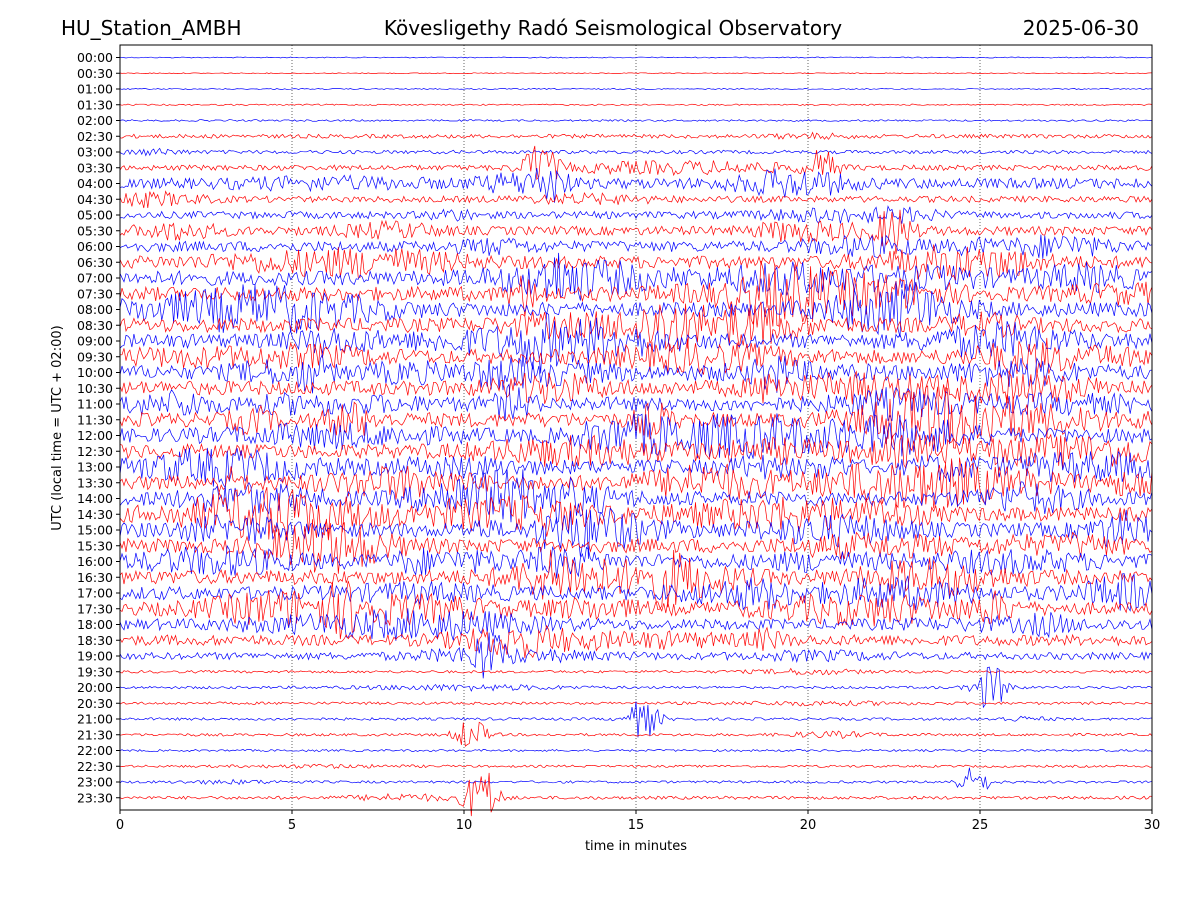 The image size is (1200, 904). What do you see at coordinates (95, 388) in the screenshot?
I see `y-tick-label-21: 10:30` at bounding box center [95, 388].